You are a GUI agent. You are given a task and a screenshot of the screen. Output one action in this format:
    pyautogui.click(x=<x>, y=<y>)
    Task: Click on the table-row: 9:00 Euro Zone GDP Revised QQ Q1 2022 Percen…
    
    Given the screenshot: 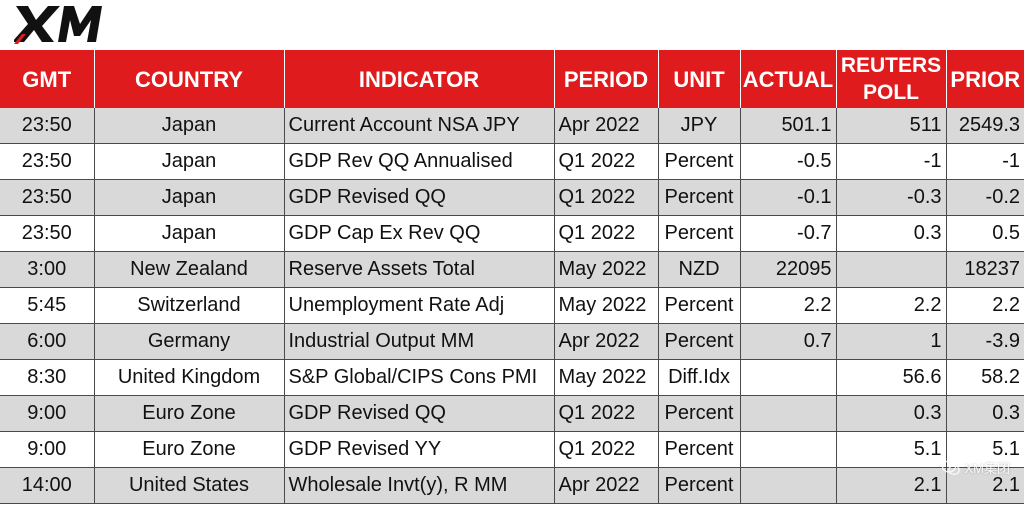 What is the action you would take?
    pyautogui.click(x=512, y=413)
    